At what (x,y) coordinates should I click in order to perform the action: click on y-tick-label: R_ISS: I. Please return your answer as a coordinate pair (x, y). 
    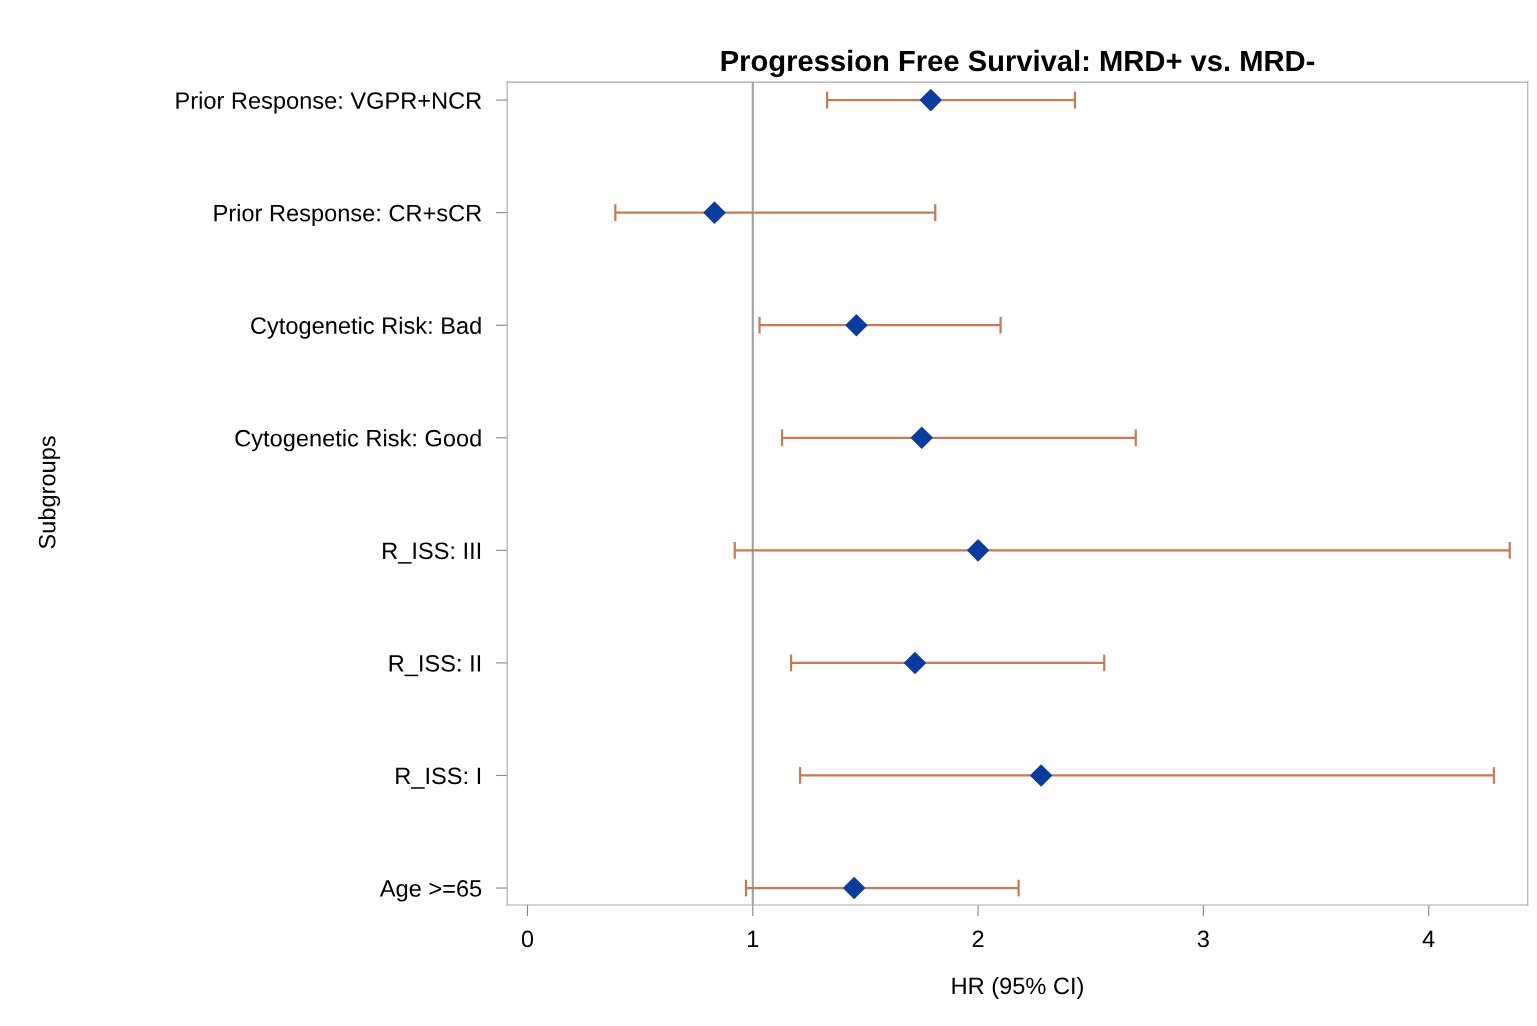
    Looking at the image, I should click on (438, 778).